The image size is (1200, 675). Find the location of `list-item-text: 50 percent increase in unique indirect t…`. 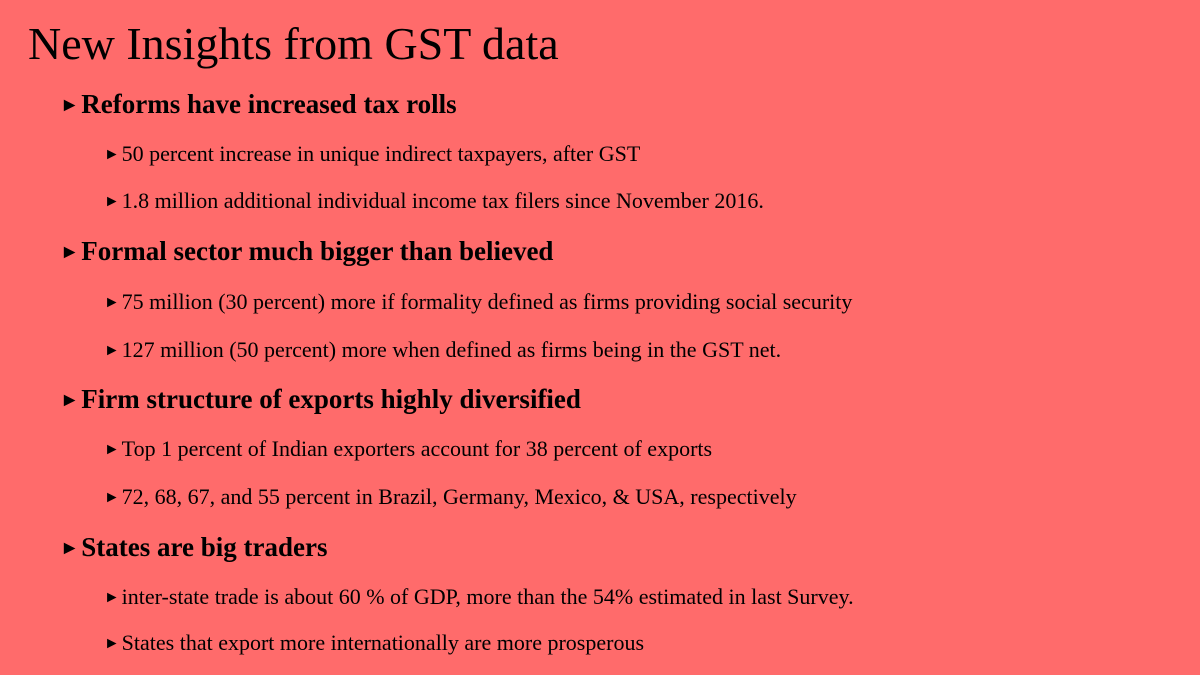

list-item-text: 50 percent increase in unique indirect t… is located at coordinates (381, 153).